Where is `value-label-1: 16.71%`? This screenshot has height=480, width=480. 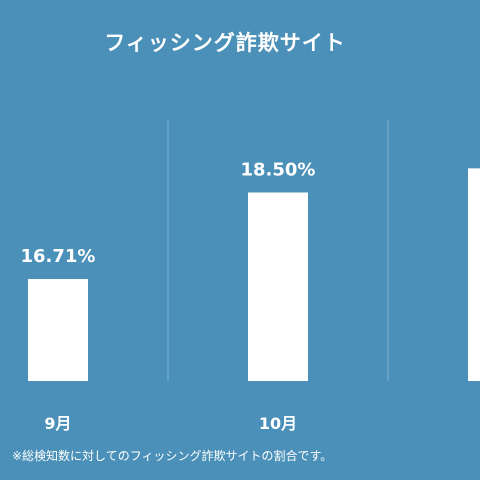 value-label-1: 16.71% is located at coordinates (58, 256).